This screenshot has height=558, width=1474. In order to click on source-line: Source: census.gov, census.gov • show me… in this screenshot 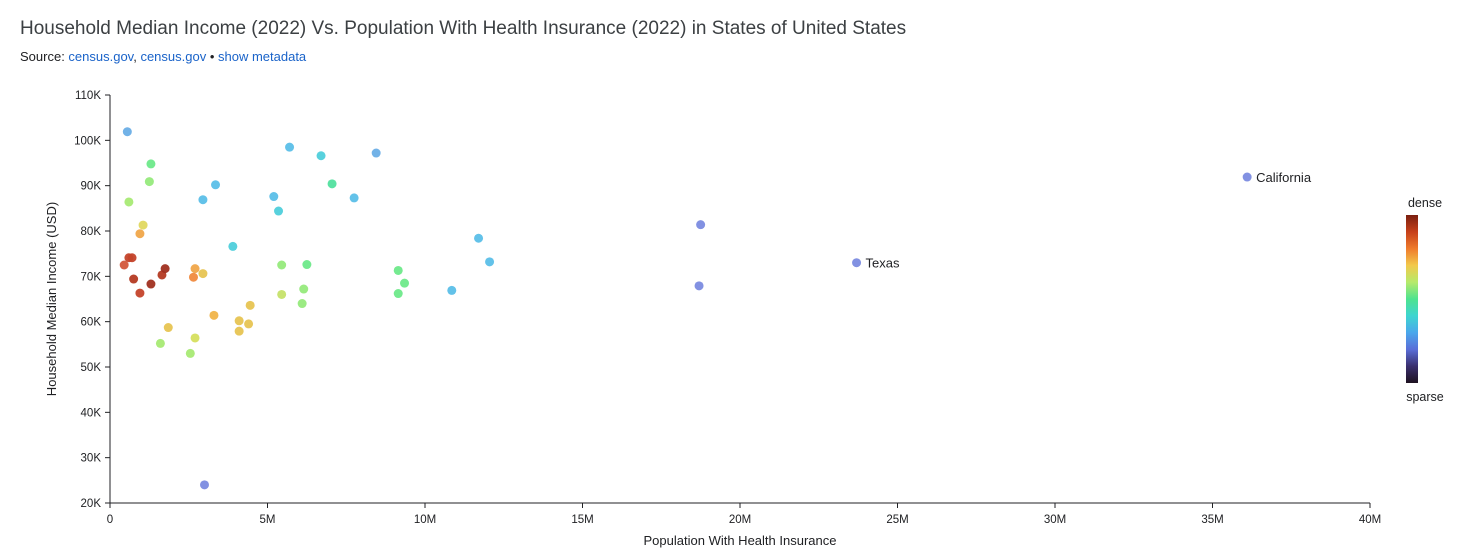, I will do `click(163, 56)`.